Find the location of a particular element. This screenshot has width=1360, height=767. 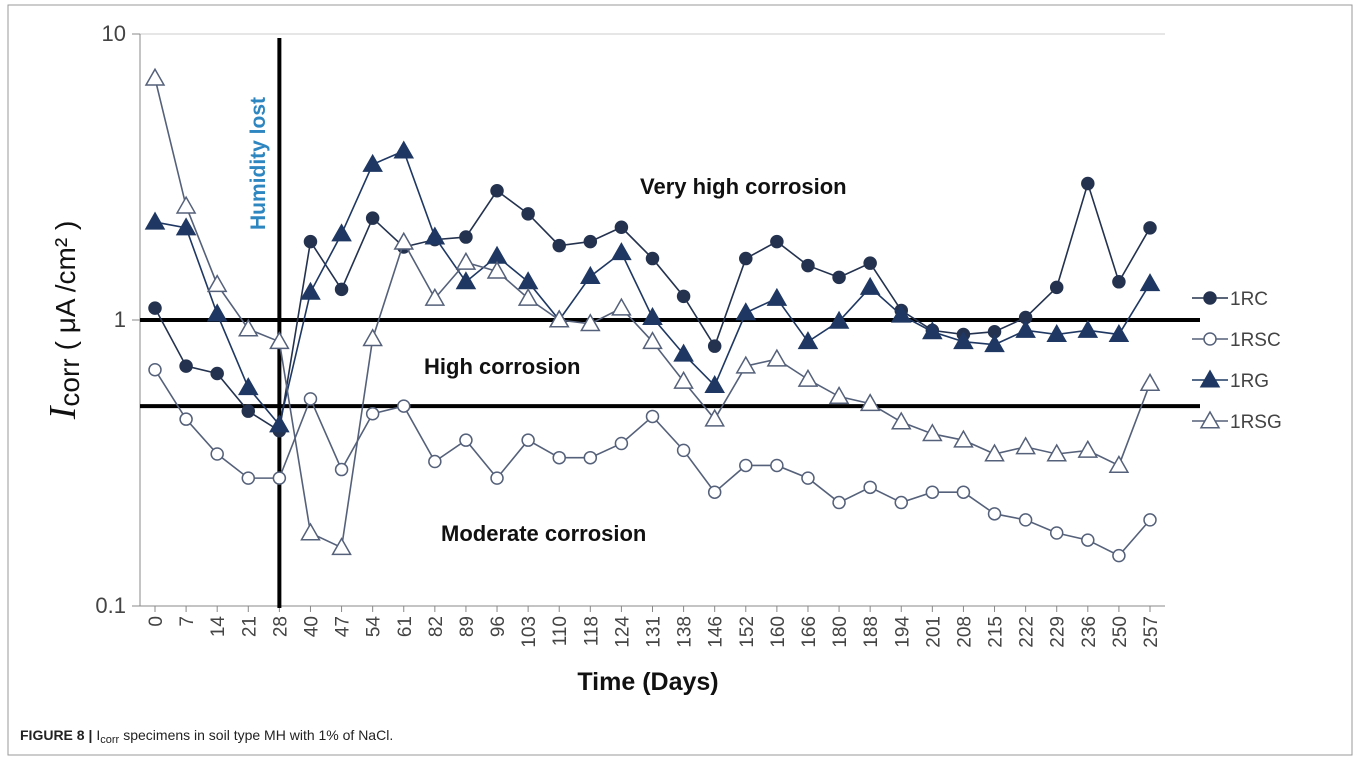

annotation: Moderate corrosion is located at coordinates (543, 533).